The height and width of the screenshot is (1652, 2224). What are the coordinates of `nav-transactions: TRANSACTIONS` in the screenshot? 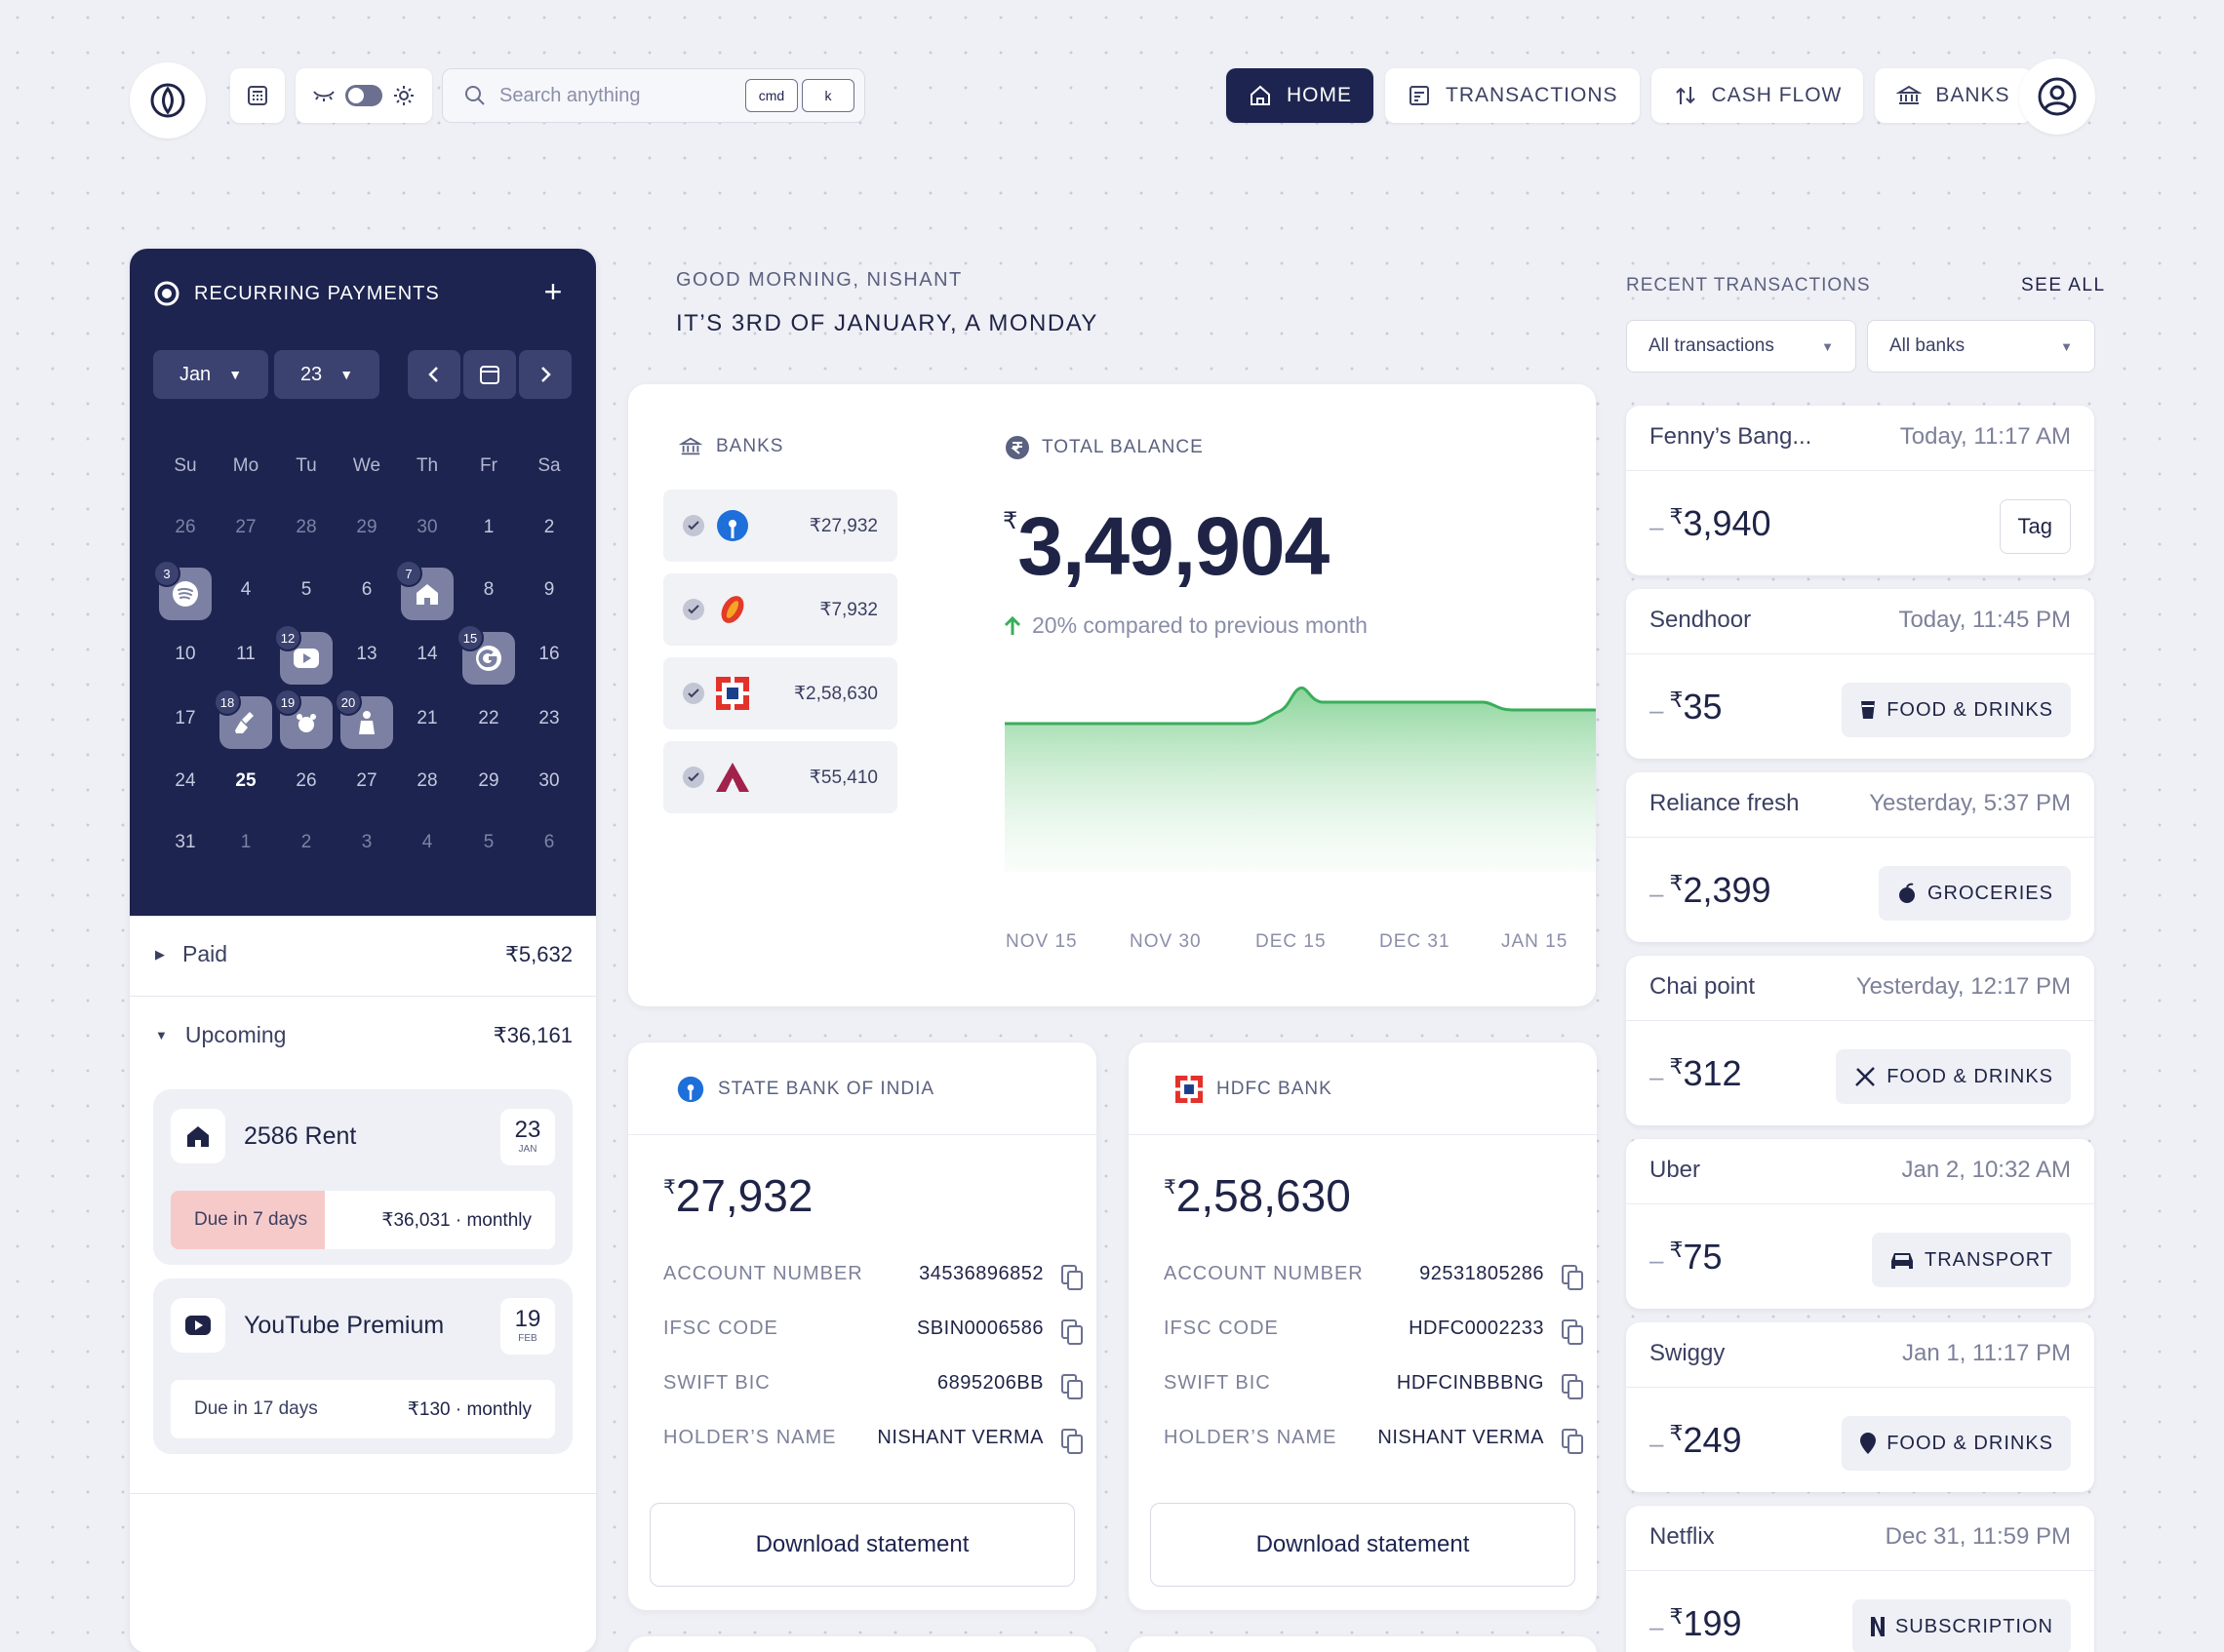 It's located at (1512, 95).